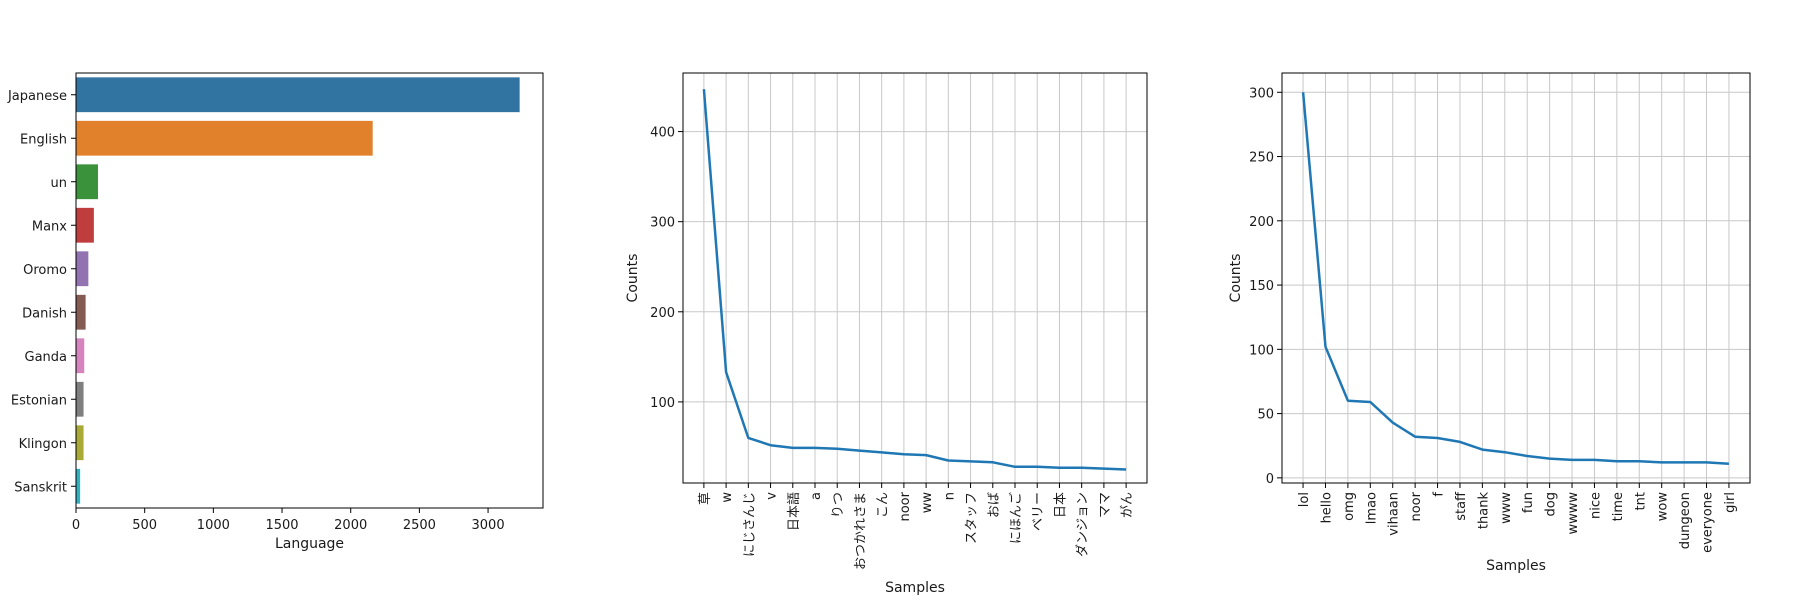  What do you see at coordinates (927, 503) in the screenshot?
I see `x-tick-label: ww` at bounding box center [927, 503].